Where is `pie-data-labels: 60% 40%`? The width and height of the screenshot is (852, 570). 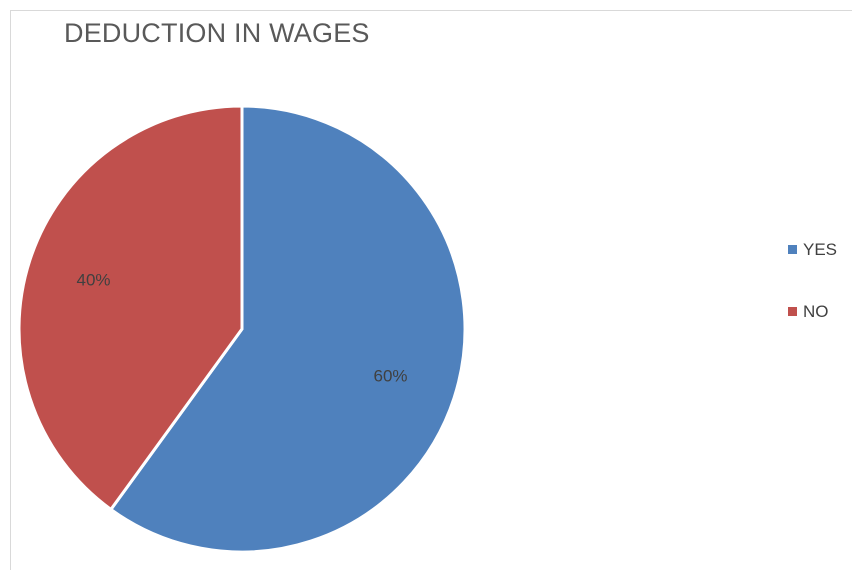
pie-data-labels: 60% 40% is located at coordinates (241, 327).